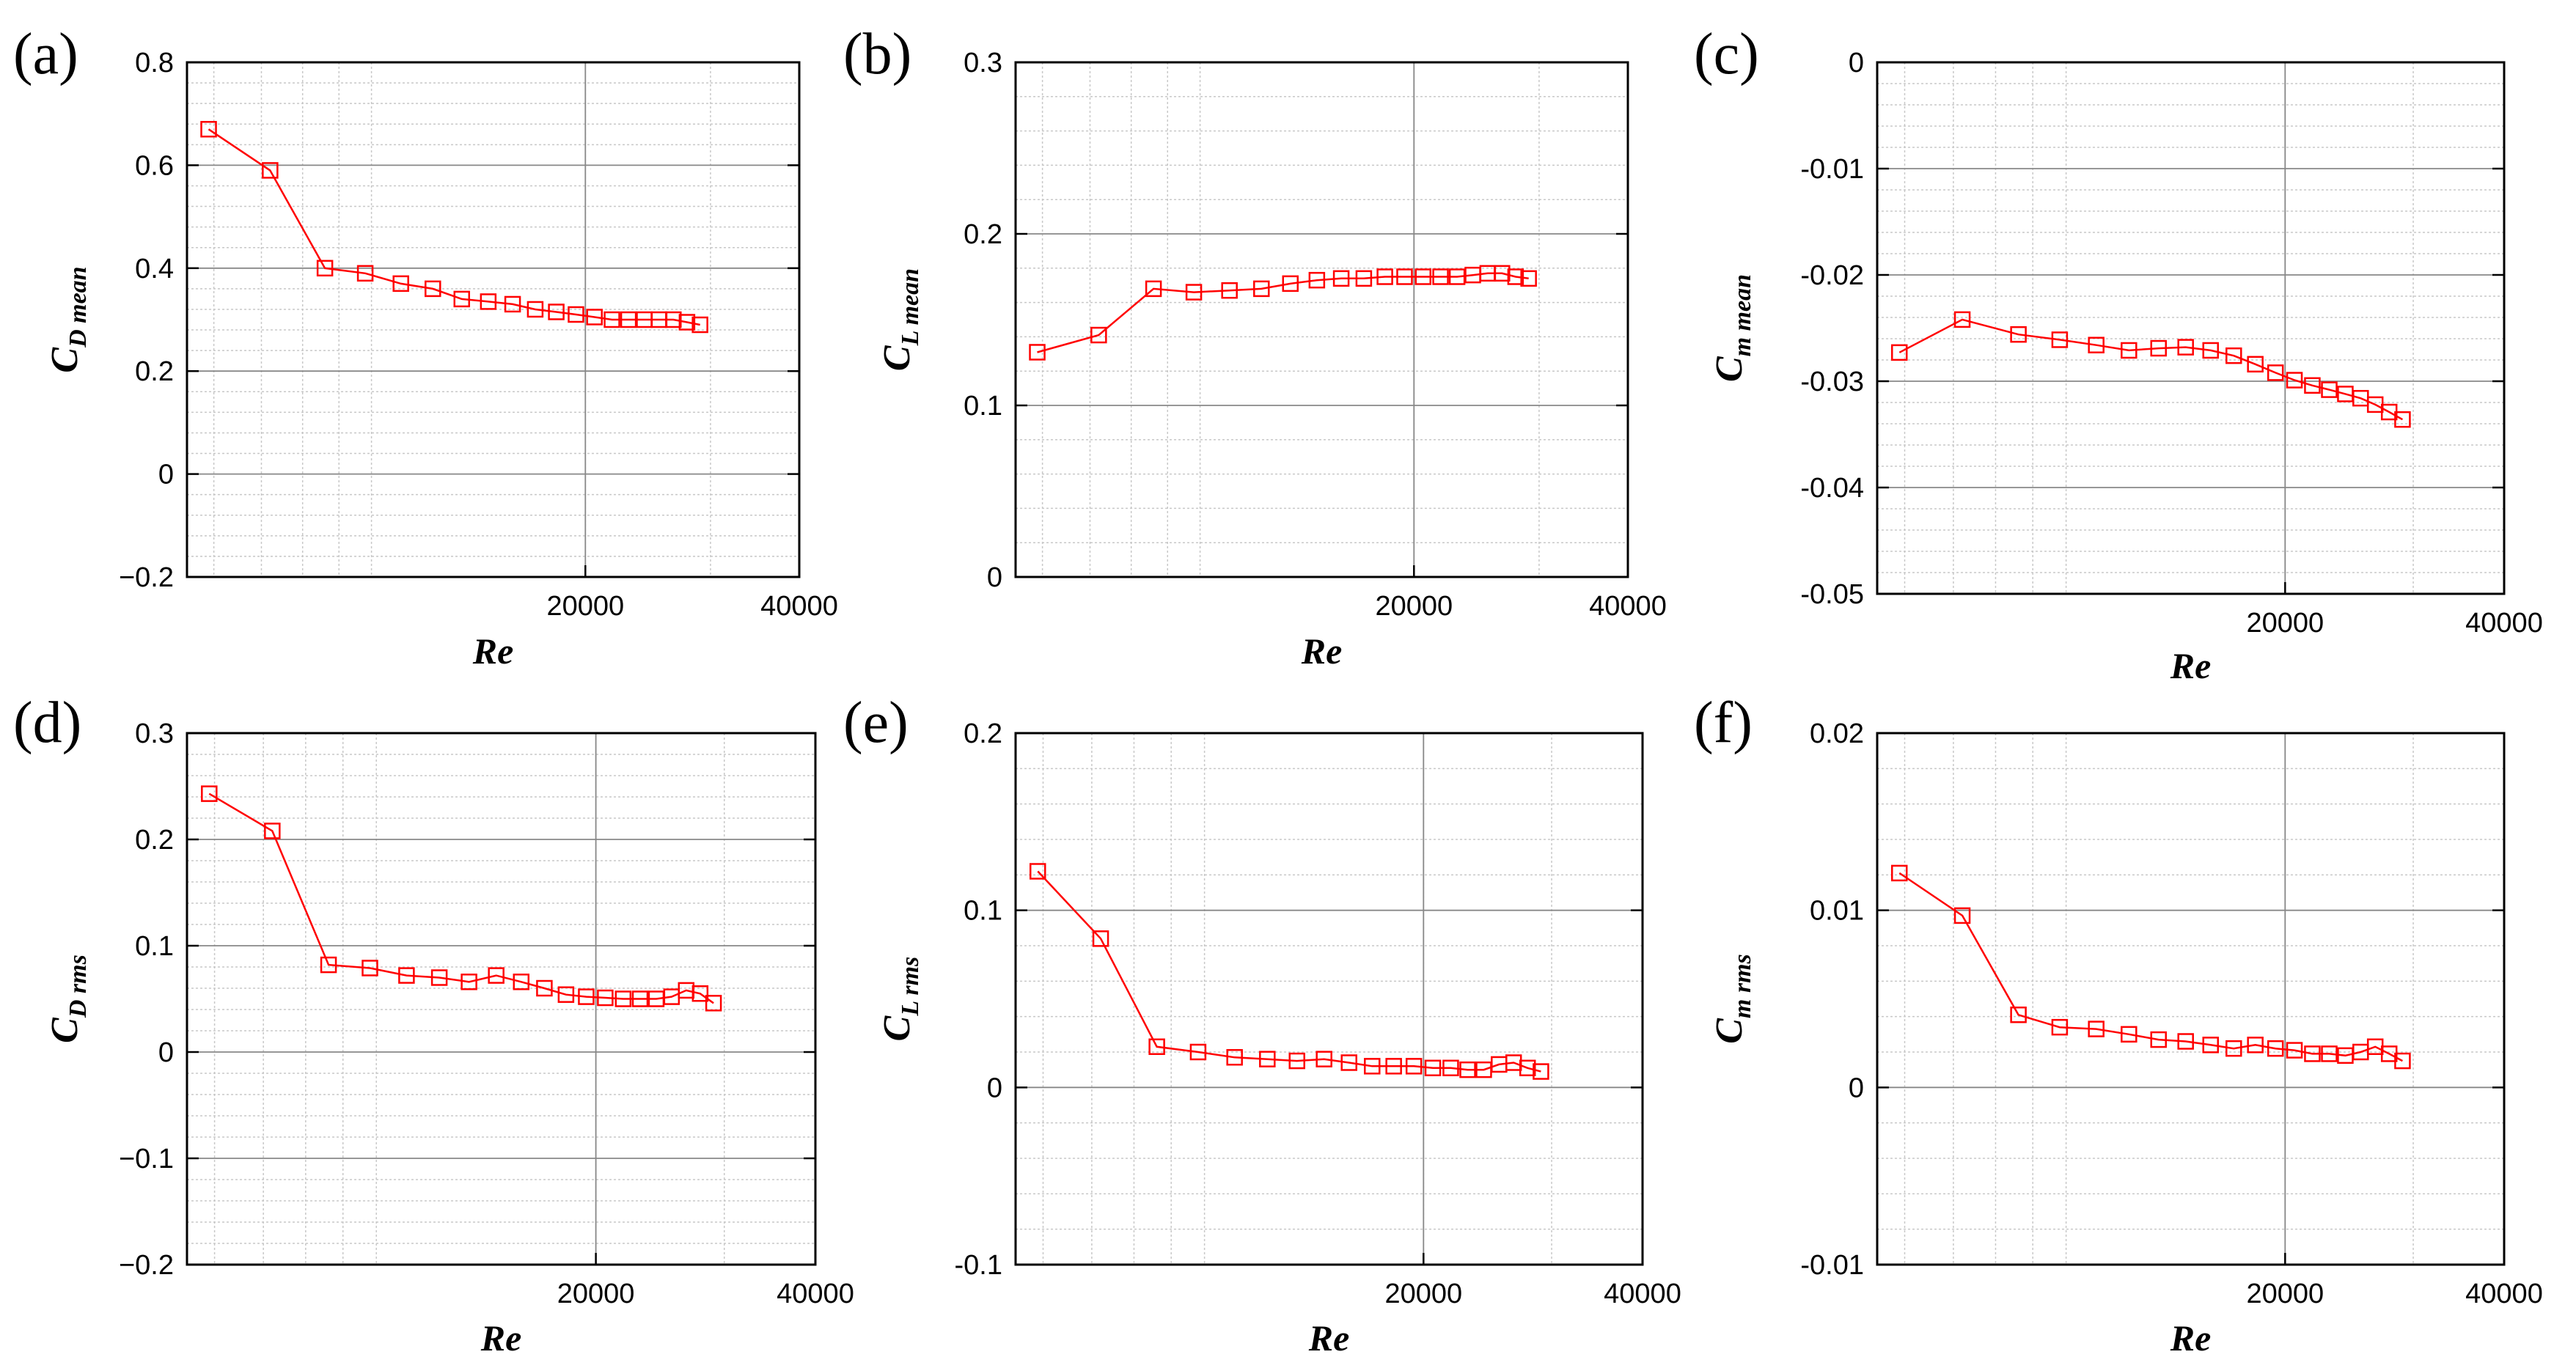 The image size is (2576, 1368). What do you see at coordinates (1837, 733) in the screenshot?
I see `y-tick-label: 0.02` at bounding box center [1837, 733].